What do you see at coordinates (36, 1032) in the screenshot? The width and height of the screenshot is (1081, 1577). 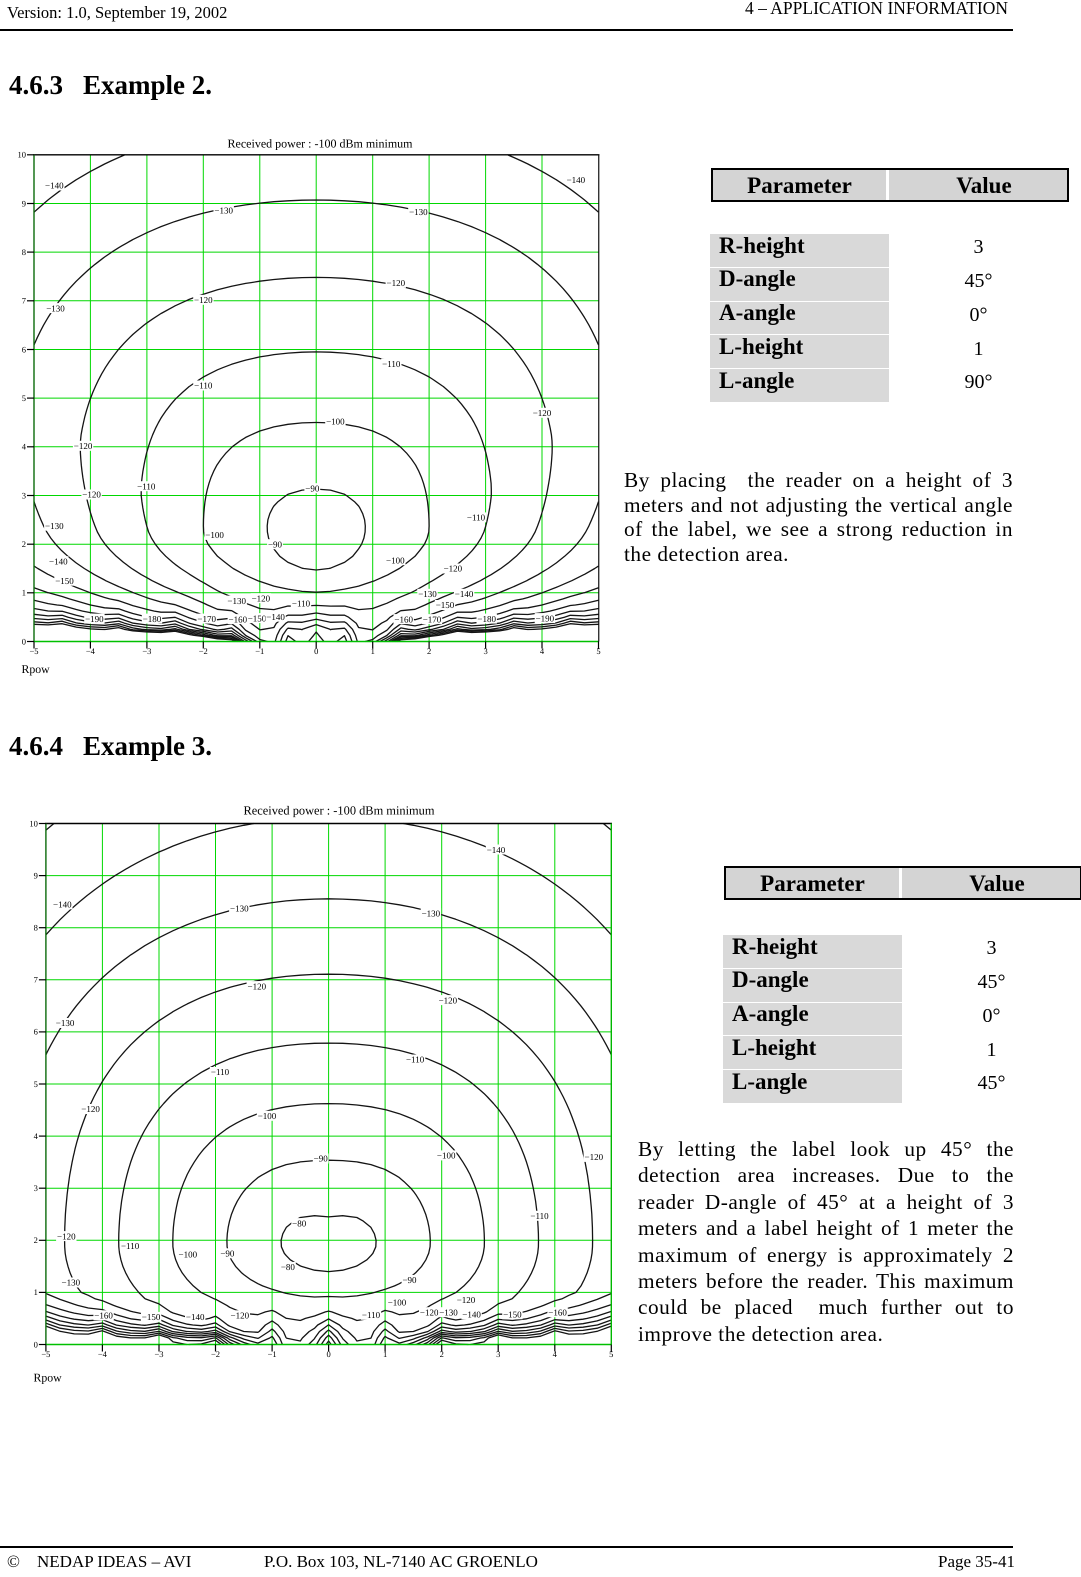 I see `svg-text: 6` at bounding box center [36, 1032].